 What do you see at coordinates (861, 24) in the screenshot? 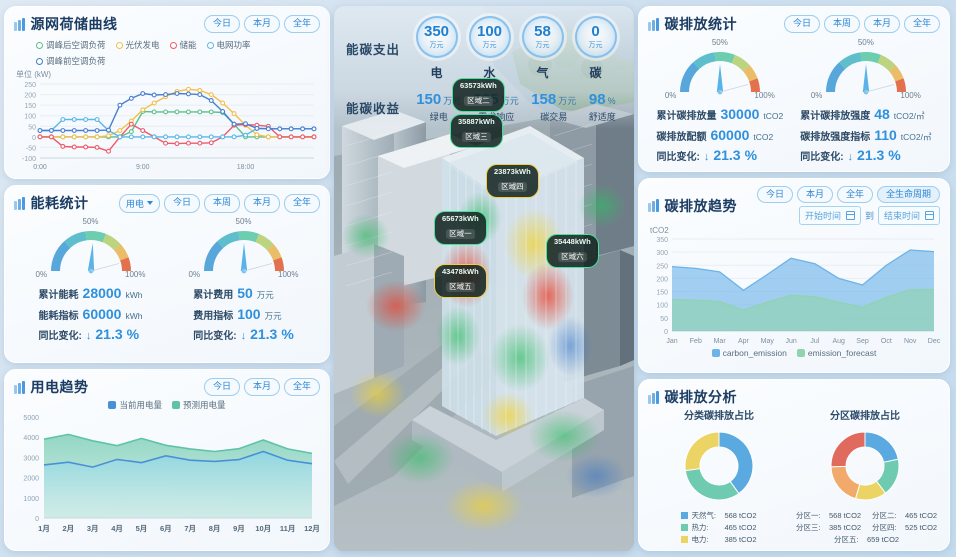
I see `time-filter-group: 今日 本周 本月 全年` at bounding box center [861, 24].